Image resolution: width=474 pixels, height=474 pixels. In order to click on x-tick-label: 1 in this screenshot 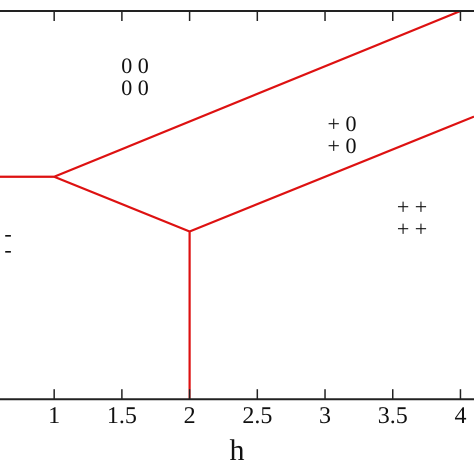, I will do `click(54, 415)`.